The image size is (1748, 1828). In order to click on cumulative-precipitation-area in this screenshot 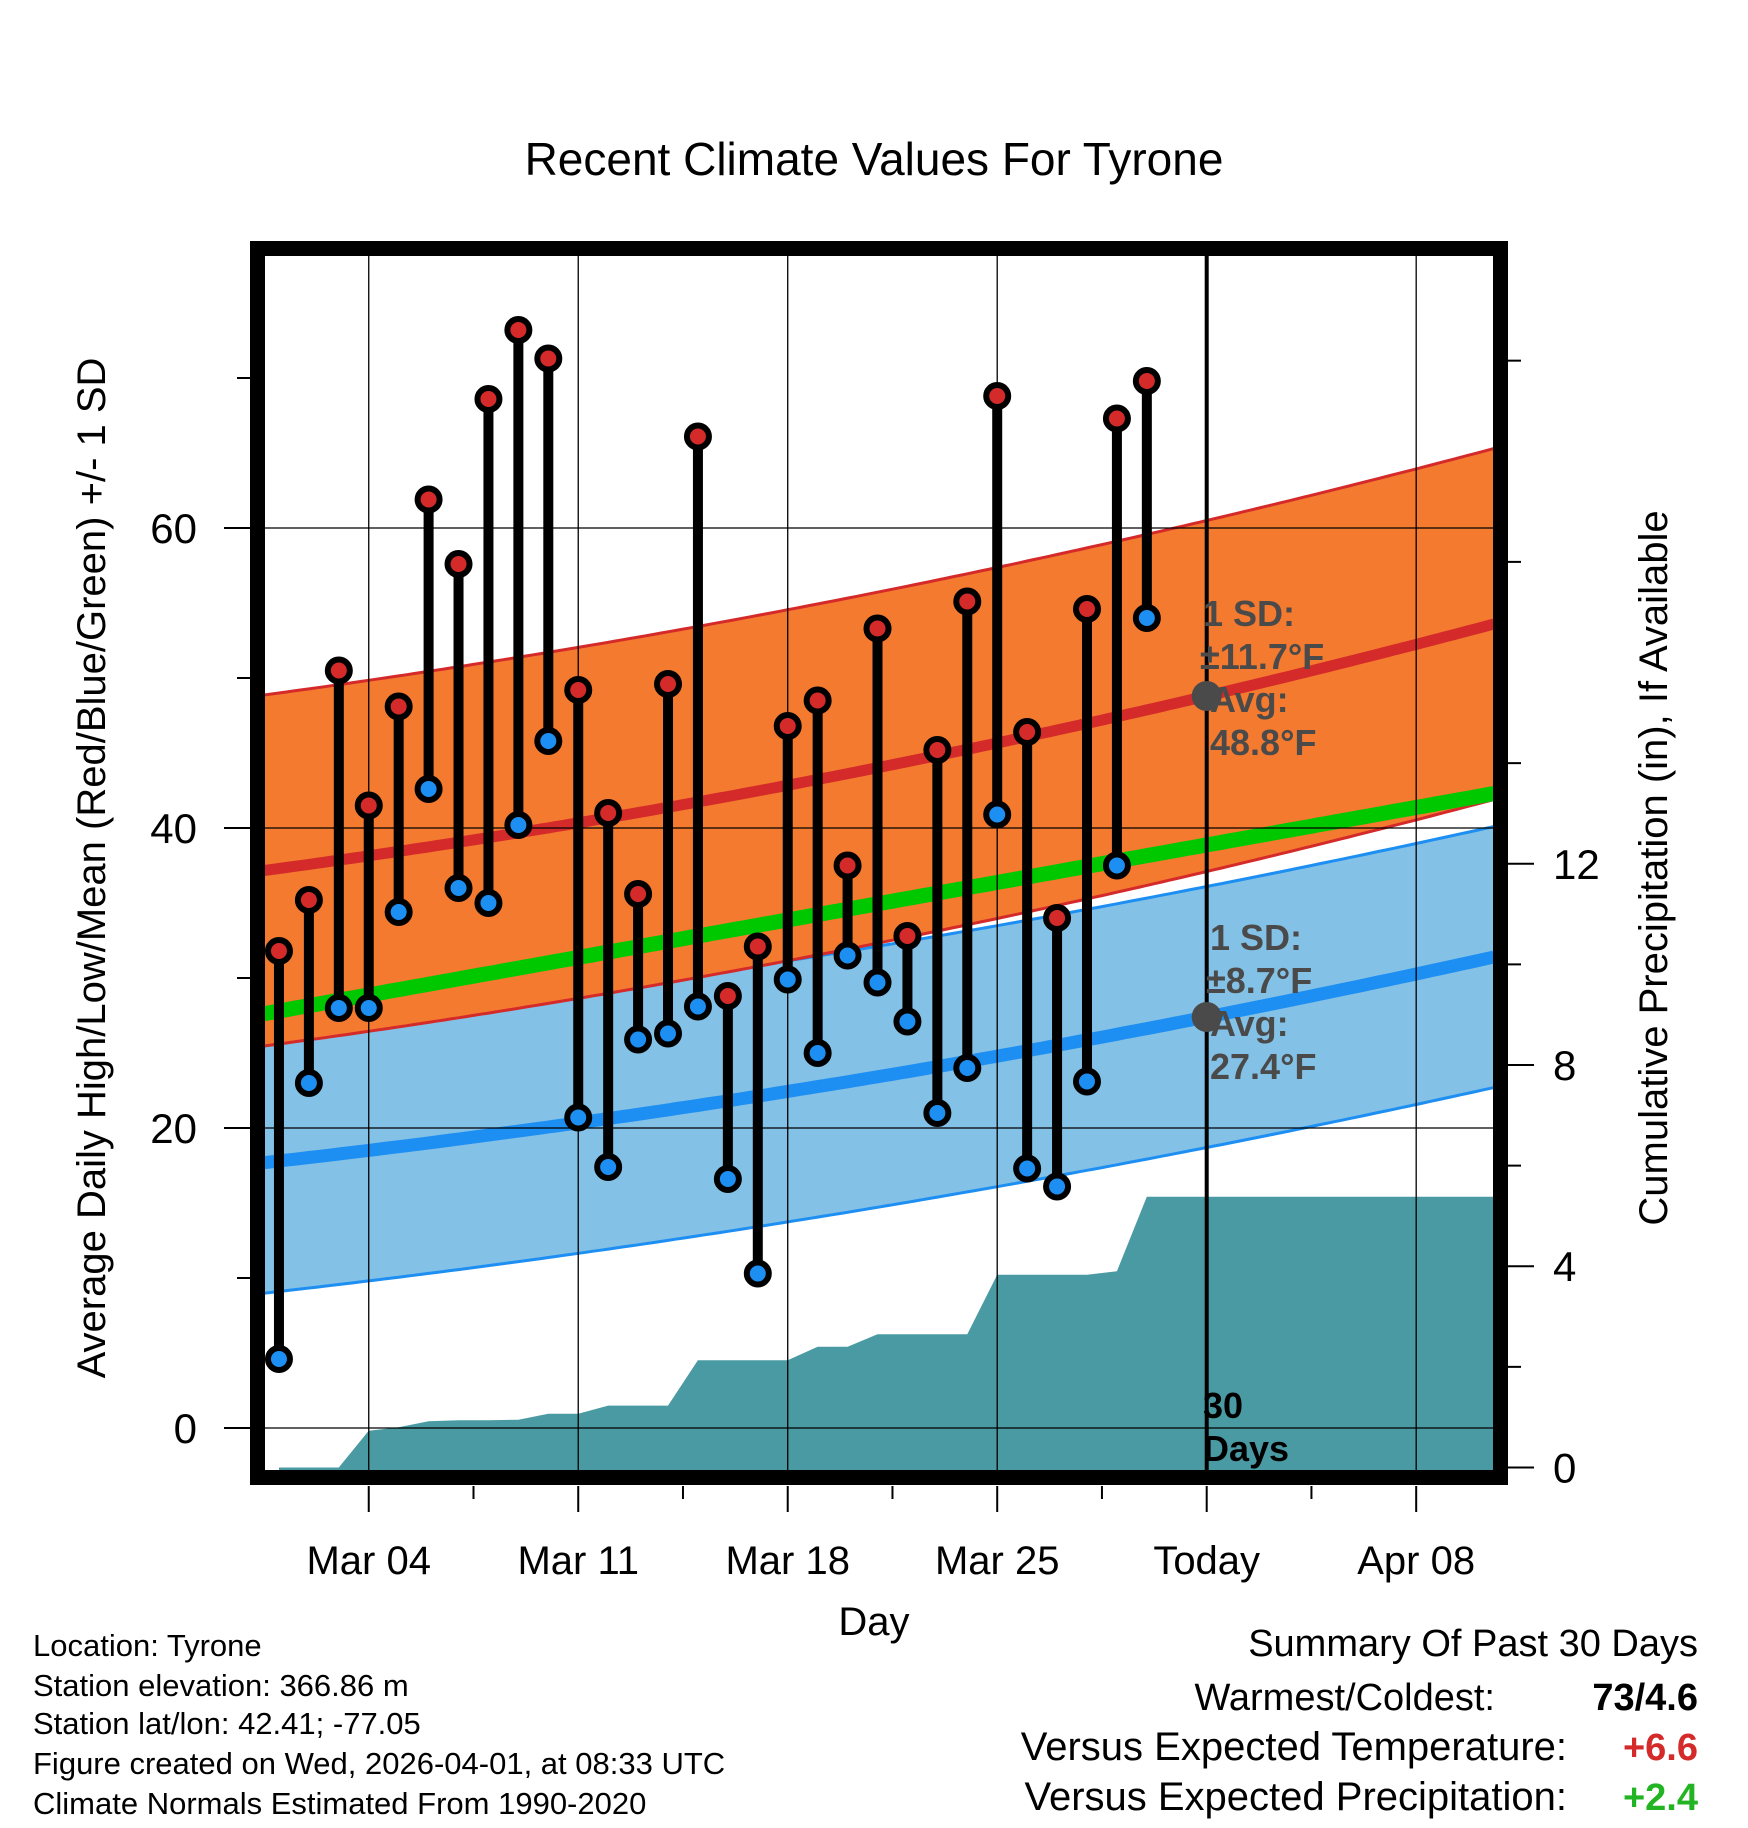, I will do `click(886, 1333)`.